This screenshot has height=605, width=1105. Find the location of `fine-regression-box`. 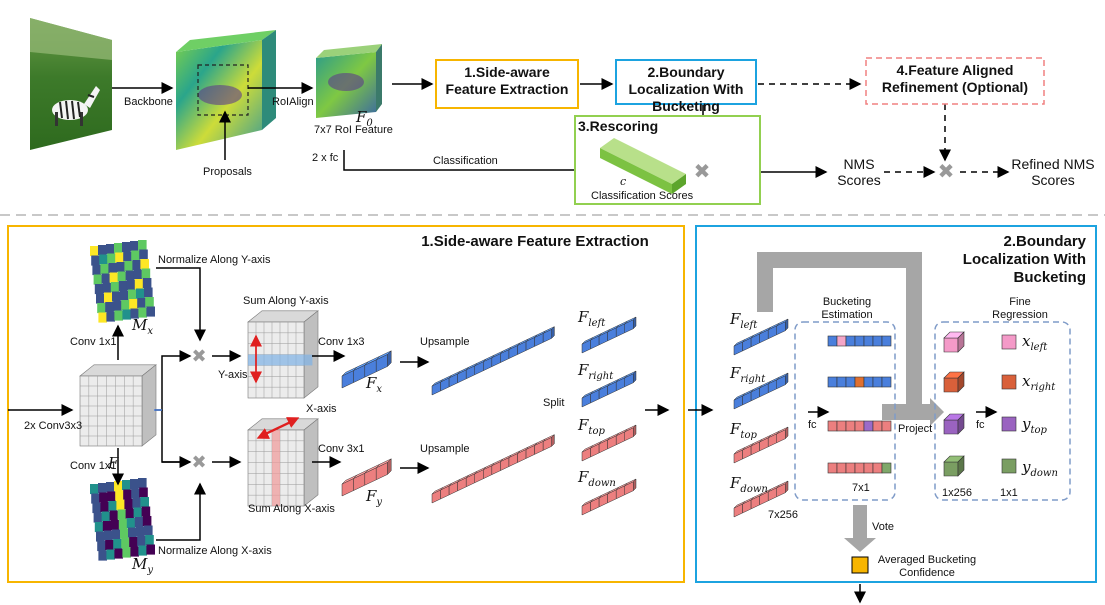

fine-regression-box is located at coordinates (1002, 411).